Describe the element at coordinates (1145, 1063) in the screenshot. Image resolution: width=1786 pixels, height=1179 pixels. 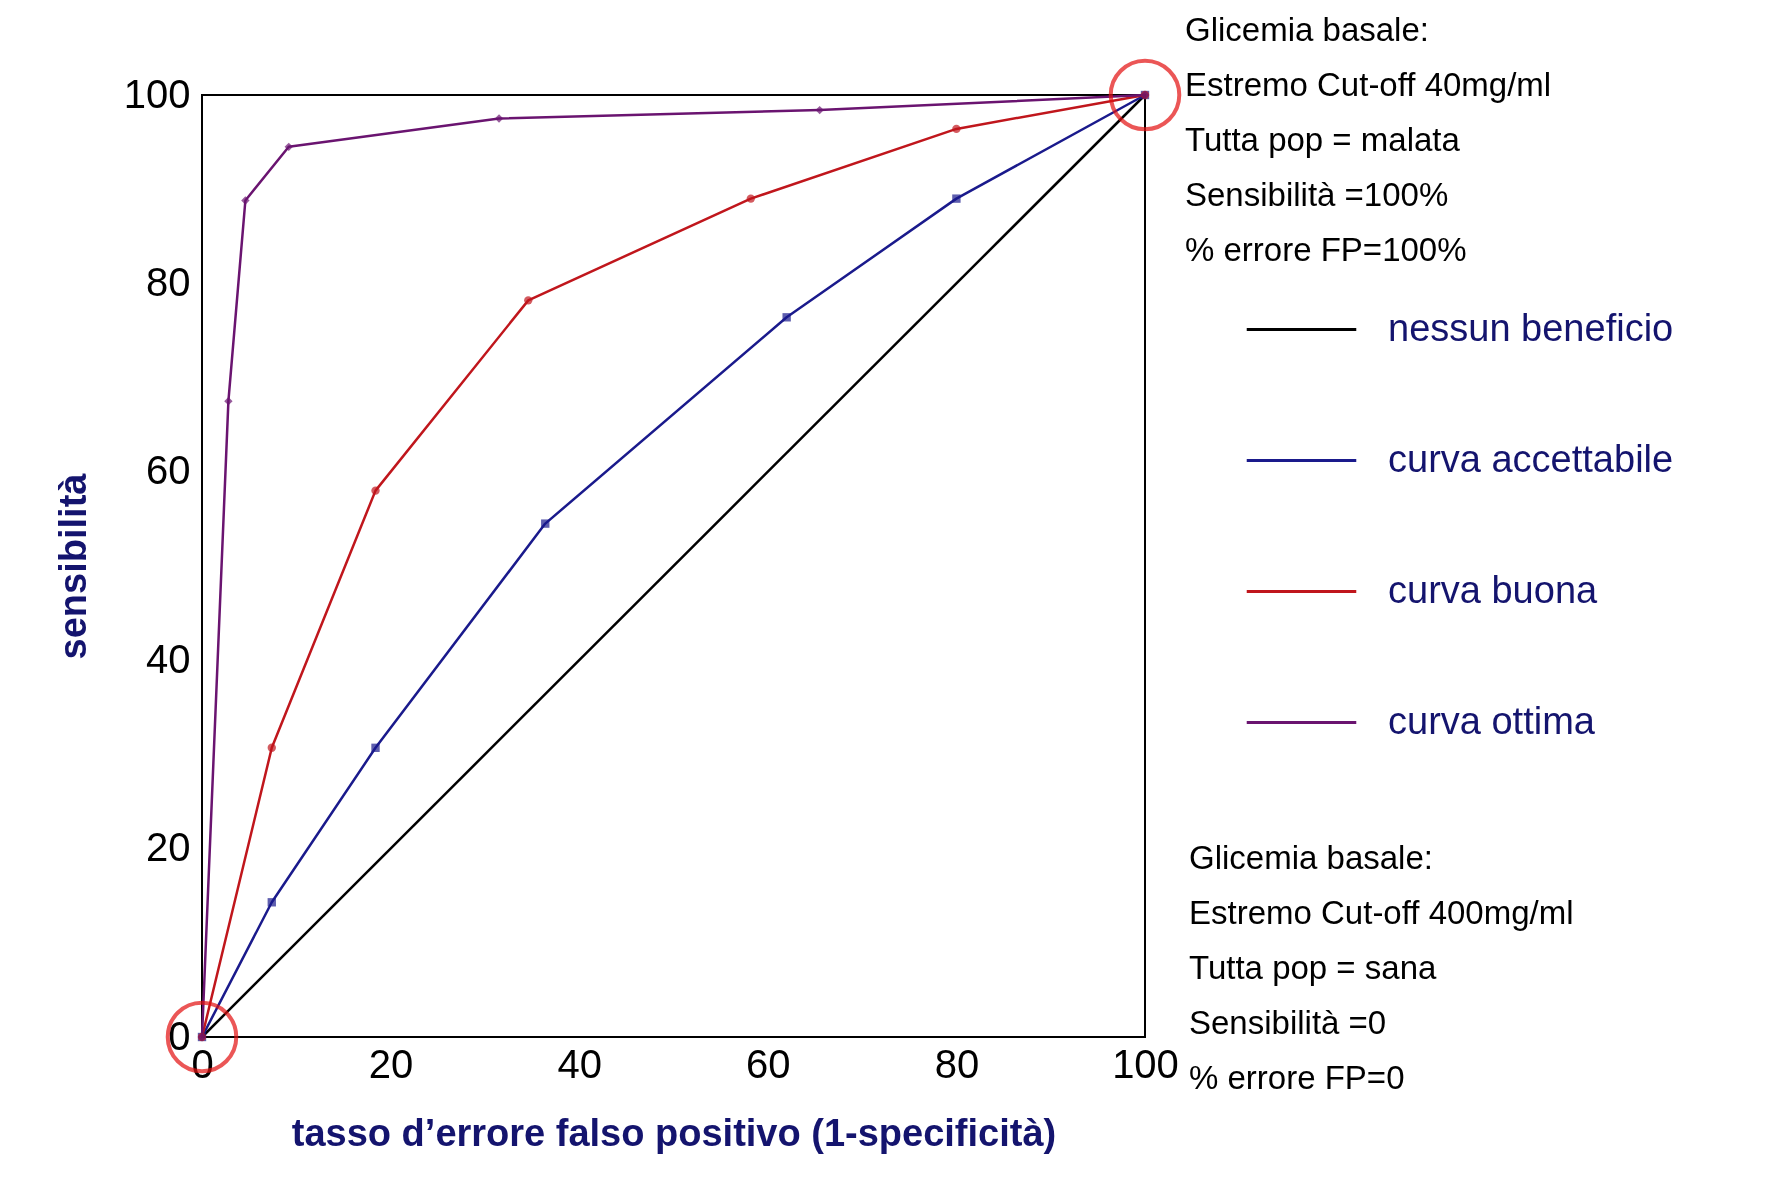
I see `x-tick-label: 100` at that location.